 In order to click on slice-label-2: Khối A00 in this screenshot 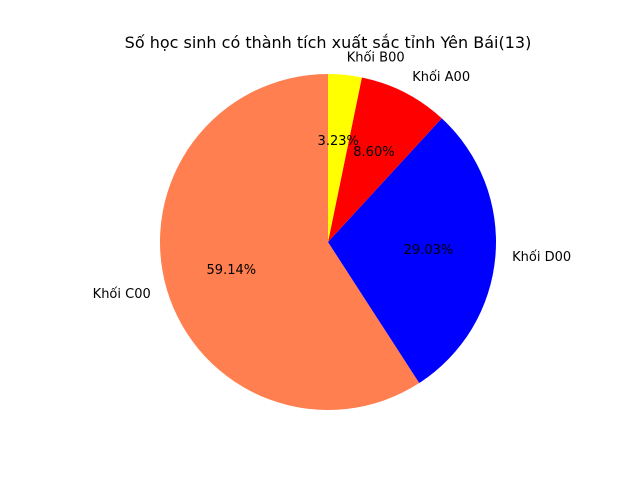, I will do `click(441, 77)`.